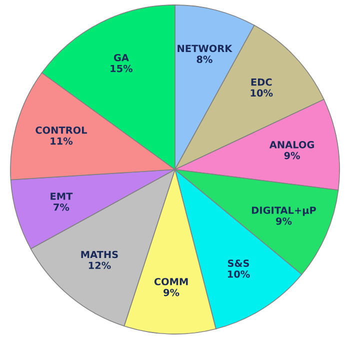  I want to click on slice-label: CONTROL, so click(62, 130).